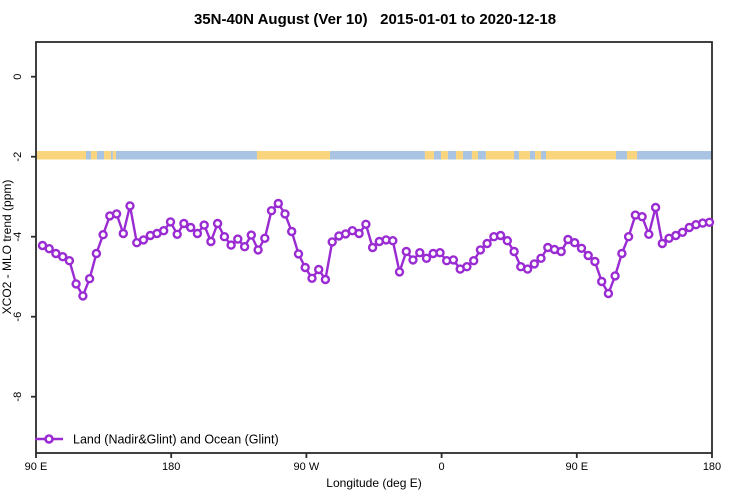  What do you see at coordinates (7, 247) in the screenshot?
I see `y-axis-title: XCO2 - MLO trend (ppm)` at bounding box center [7, 247].